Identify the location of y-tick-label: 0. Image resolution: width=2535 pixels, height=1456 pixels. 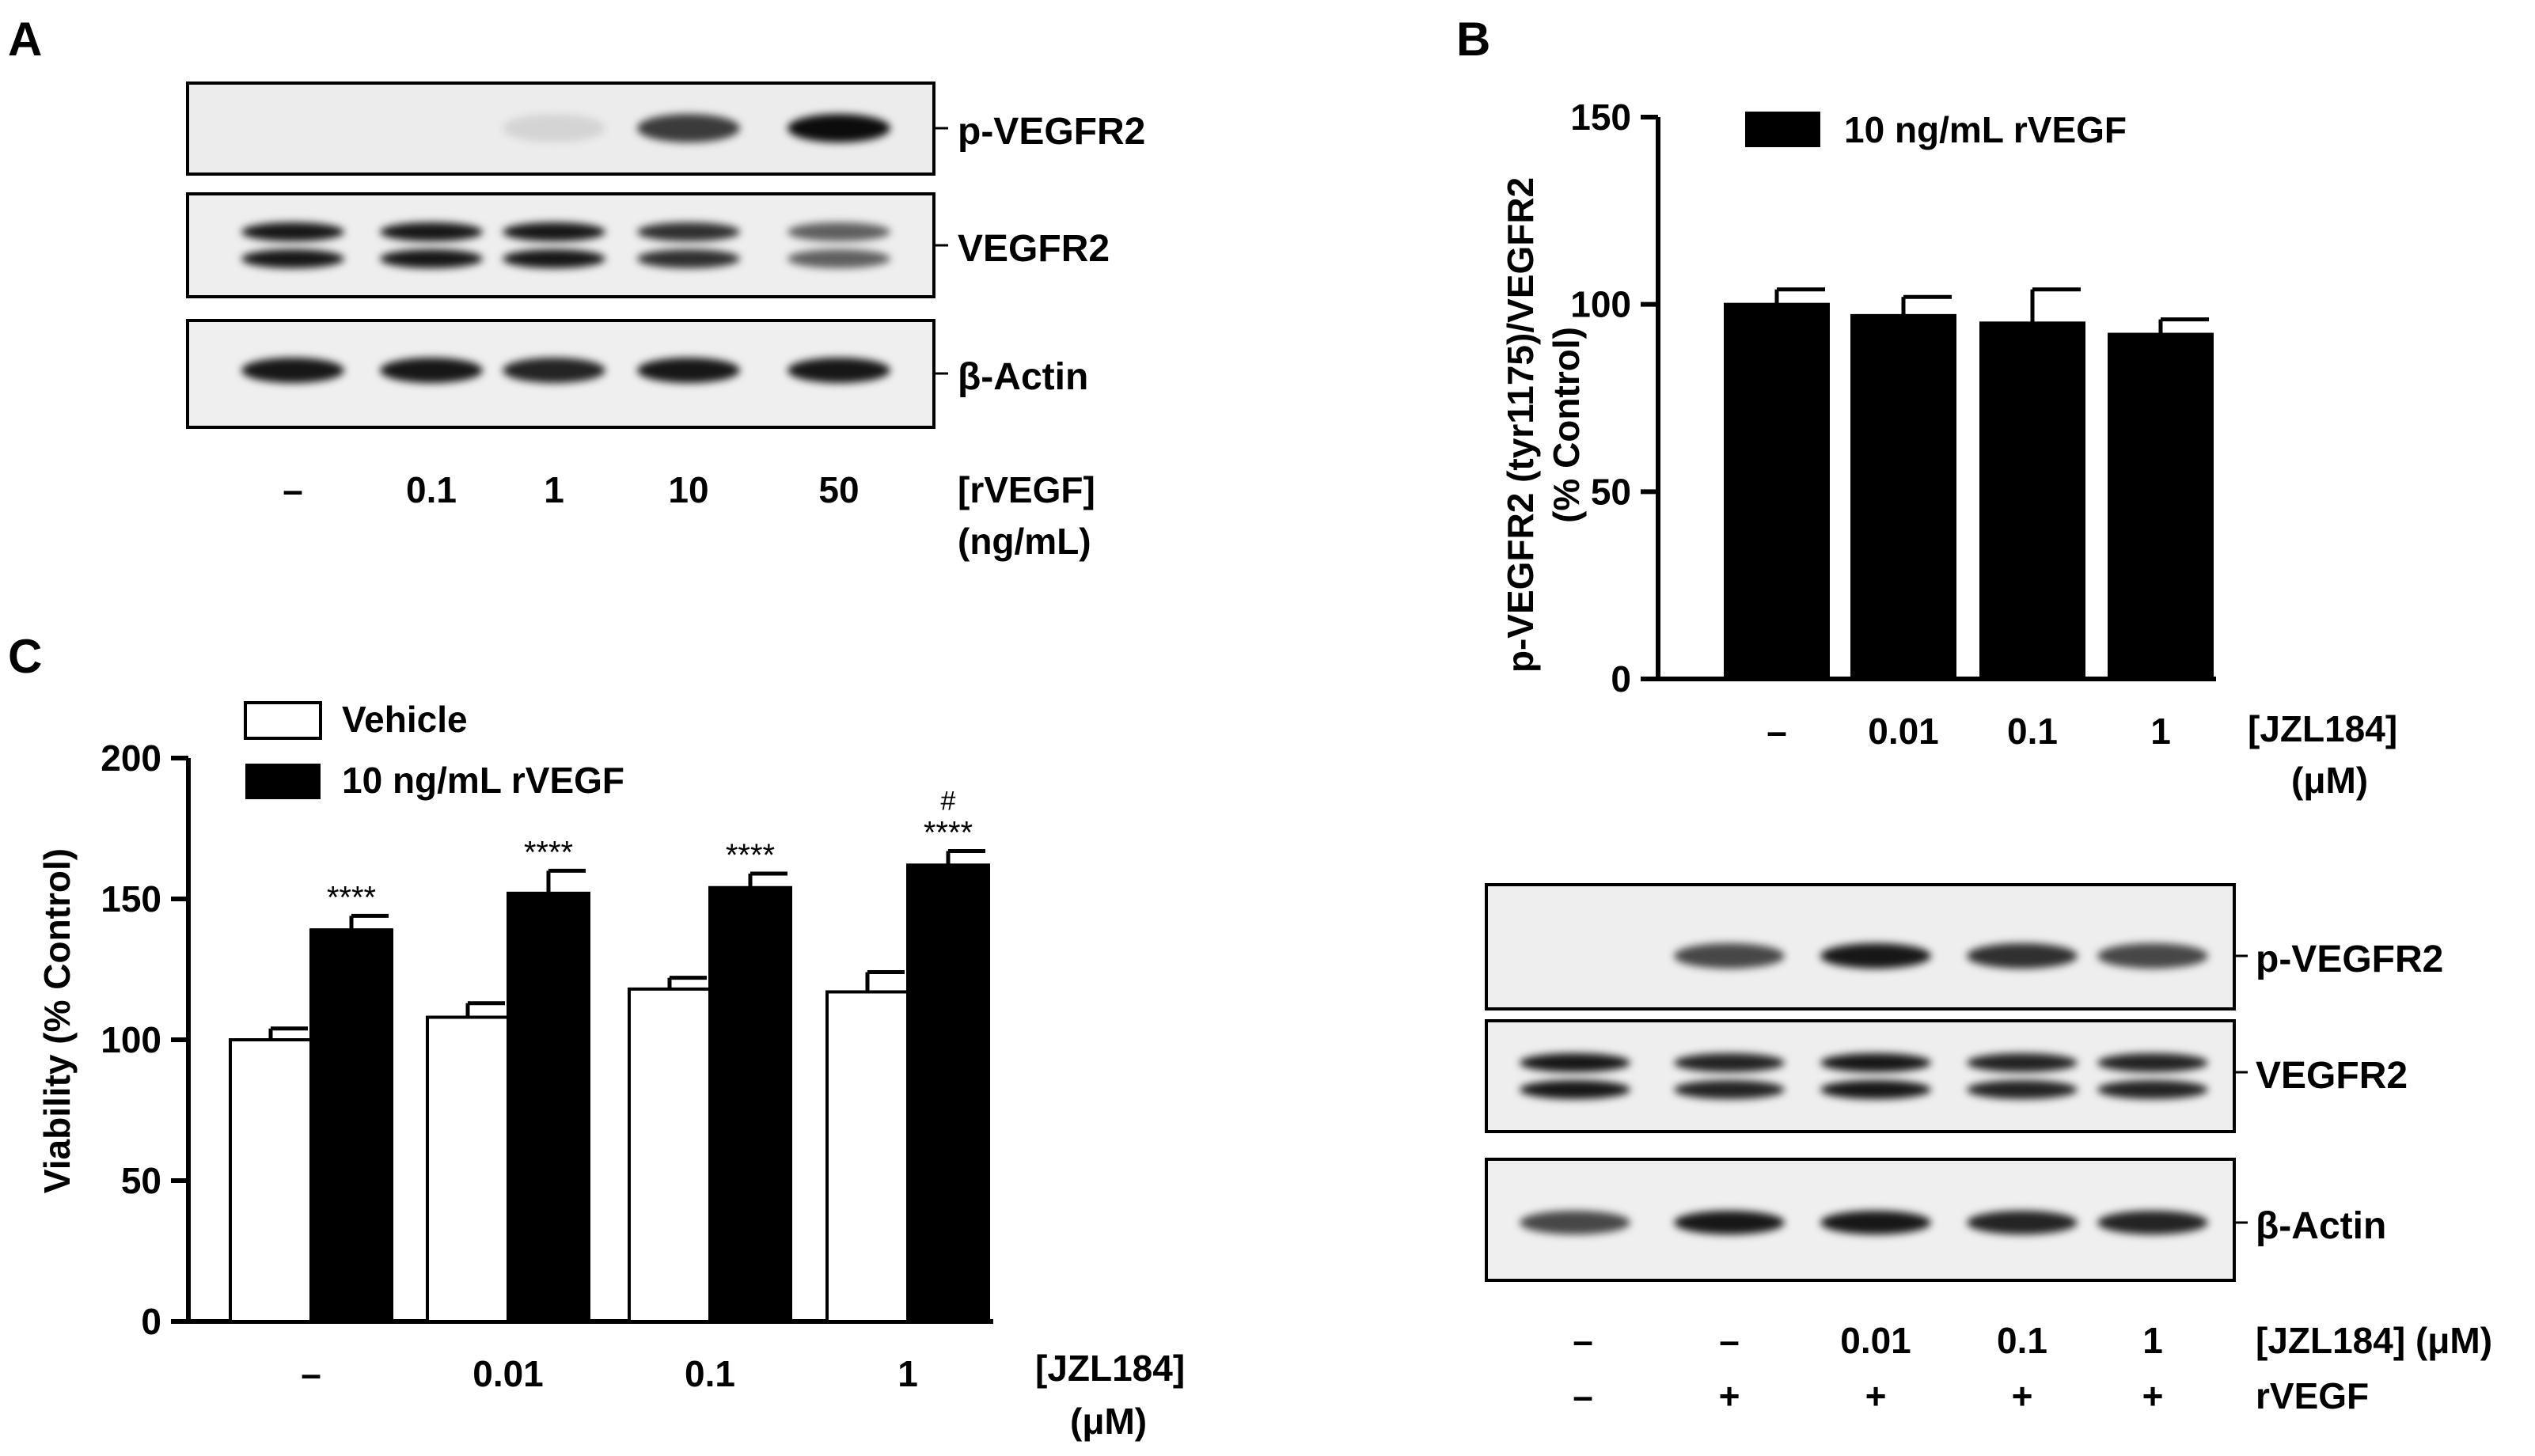
(151, 1321).